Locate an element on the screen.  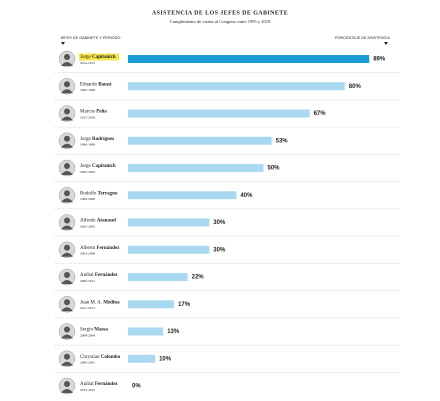
person-name: Jorge Rodríguez is located at coordinates (97, 139).